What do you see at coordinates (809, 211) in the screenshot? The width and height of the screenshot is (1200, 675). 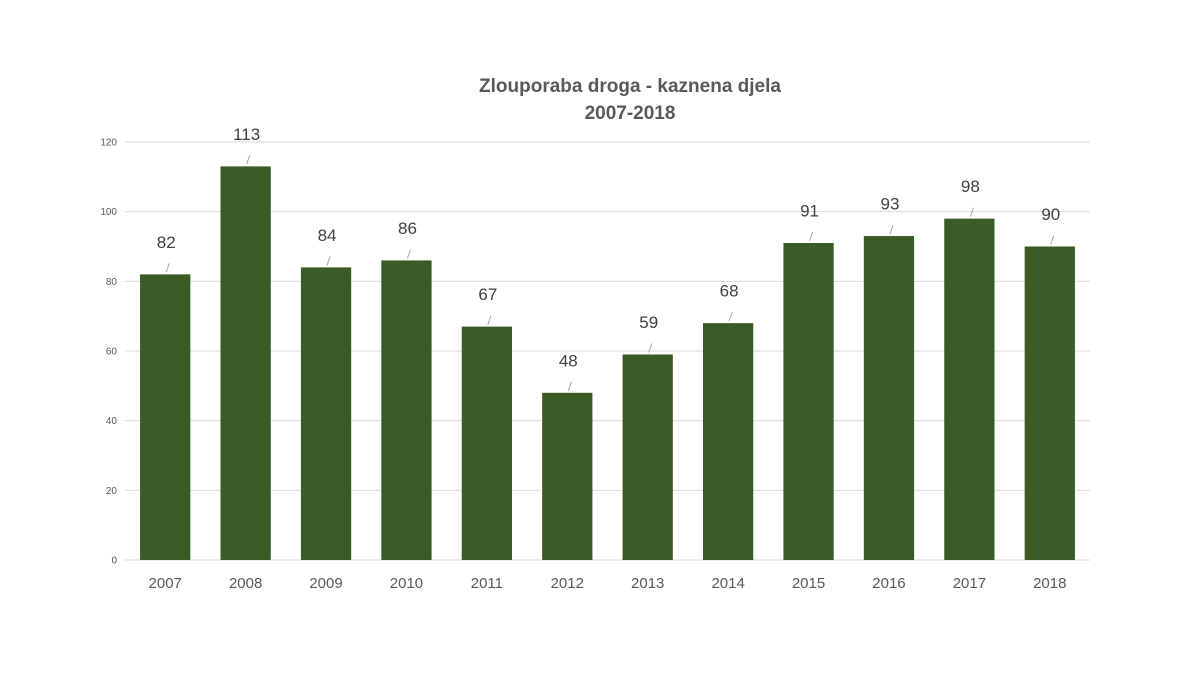 I see `data-label-2015: 91` at bounding box center [809, 211].